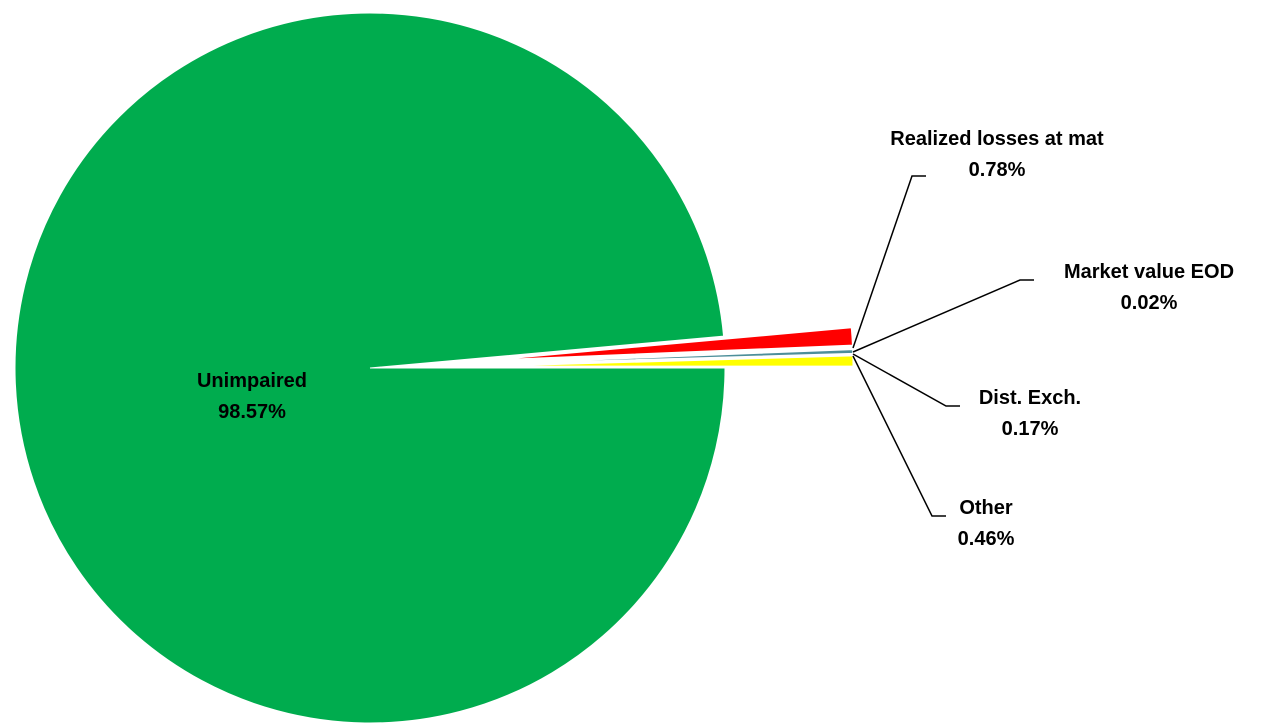 The height and width of the screenshot is (723, 1264). I want to click on leader-line-market-value-eod, so click(943, 316).